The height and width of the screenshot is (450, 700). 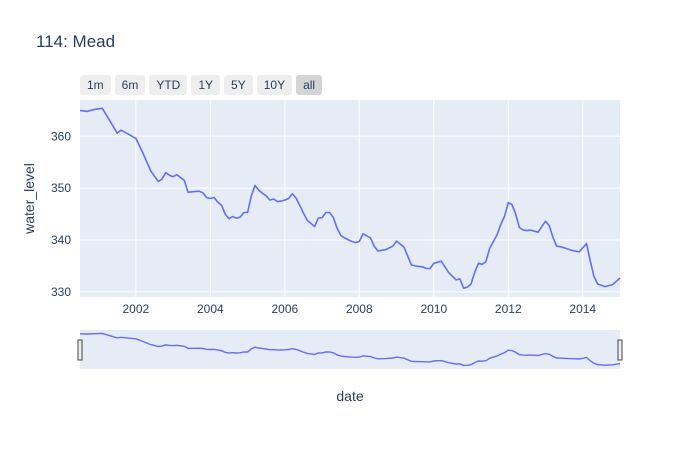 I want to click on x-tick-label: 2002, so click(x=136, y=309).